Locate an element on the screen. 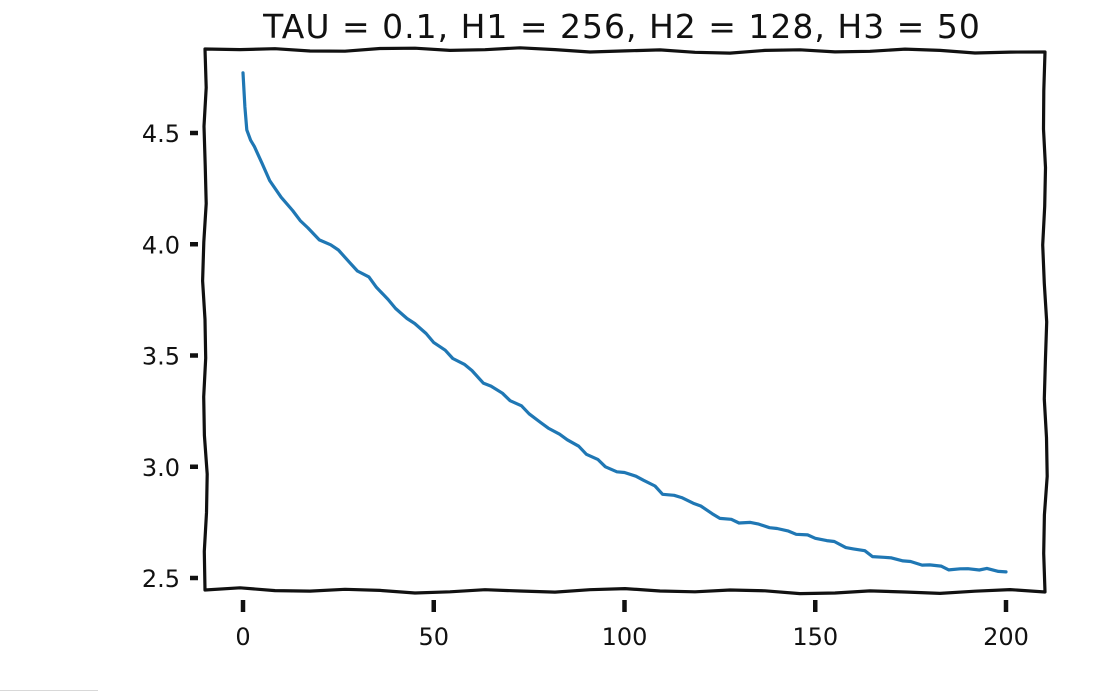 The height and width of the screenshot is (694, 1102). chart-title: TAU = 0.1, H1 = 256, H2 = 128, H3 = 50 is located at coordinates (621, 26).